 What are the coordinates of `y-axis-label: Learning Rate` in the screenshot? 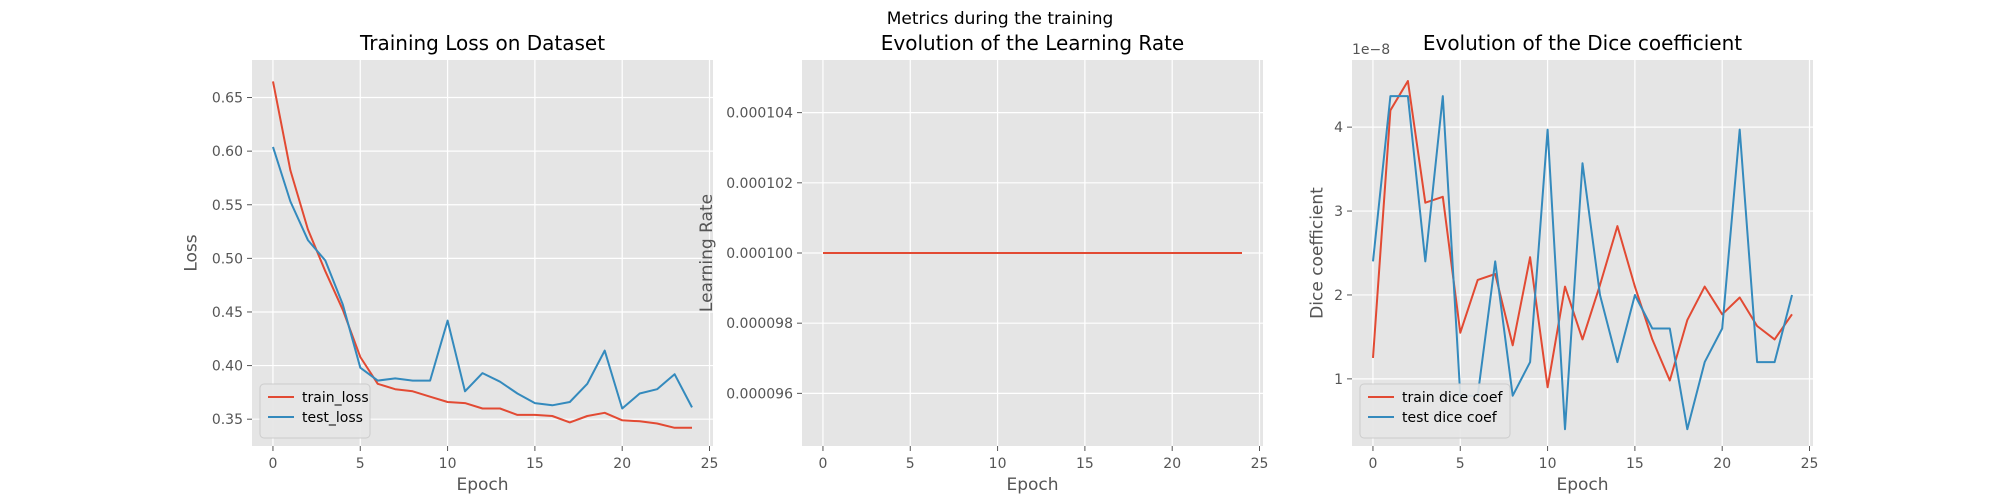 It's located at (707, 253).